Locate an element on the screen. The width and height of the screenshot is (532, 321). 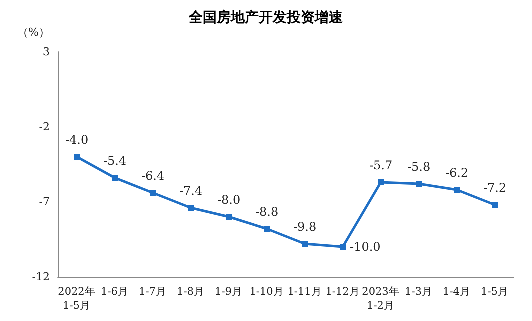
y-tick-label: 3 is located at coordinates (46, 52).